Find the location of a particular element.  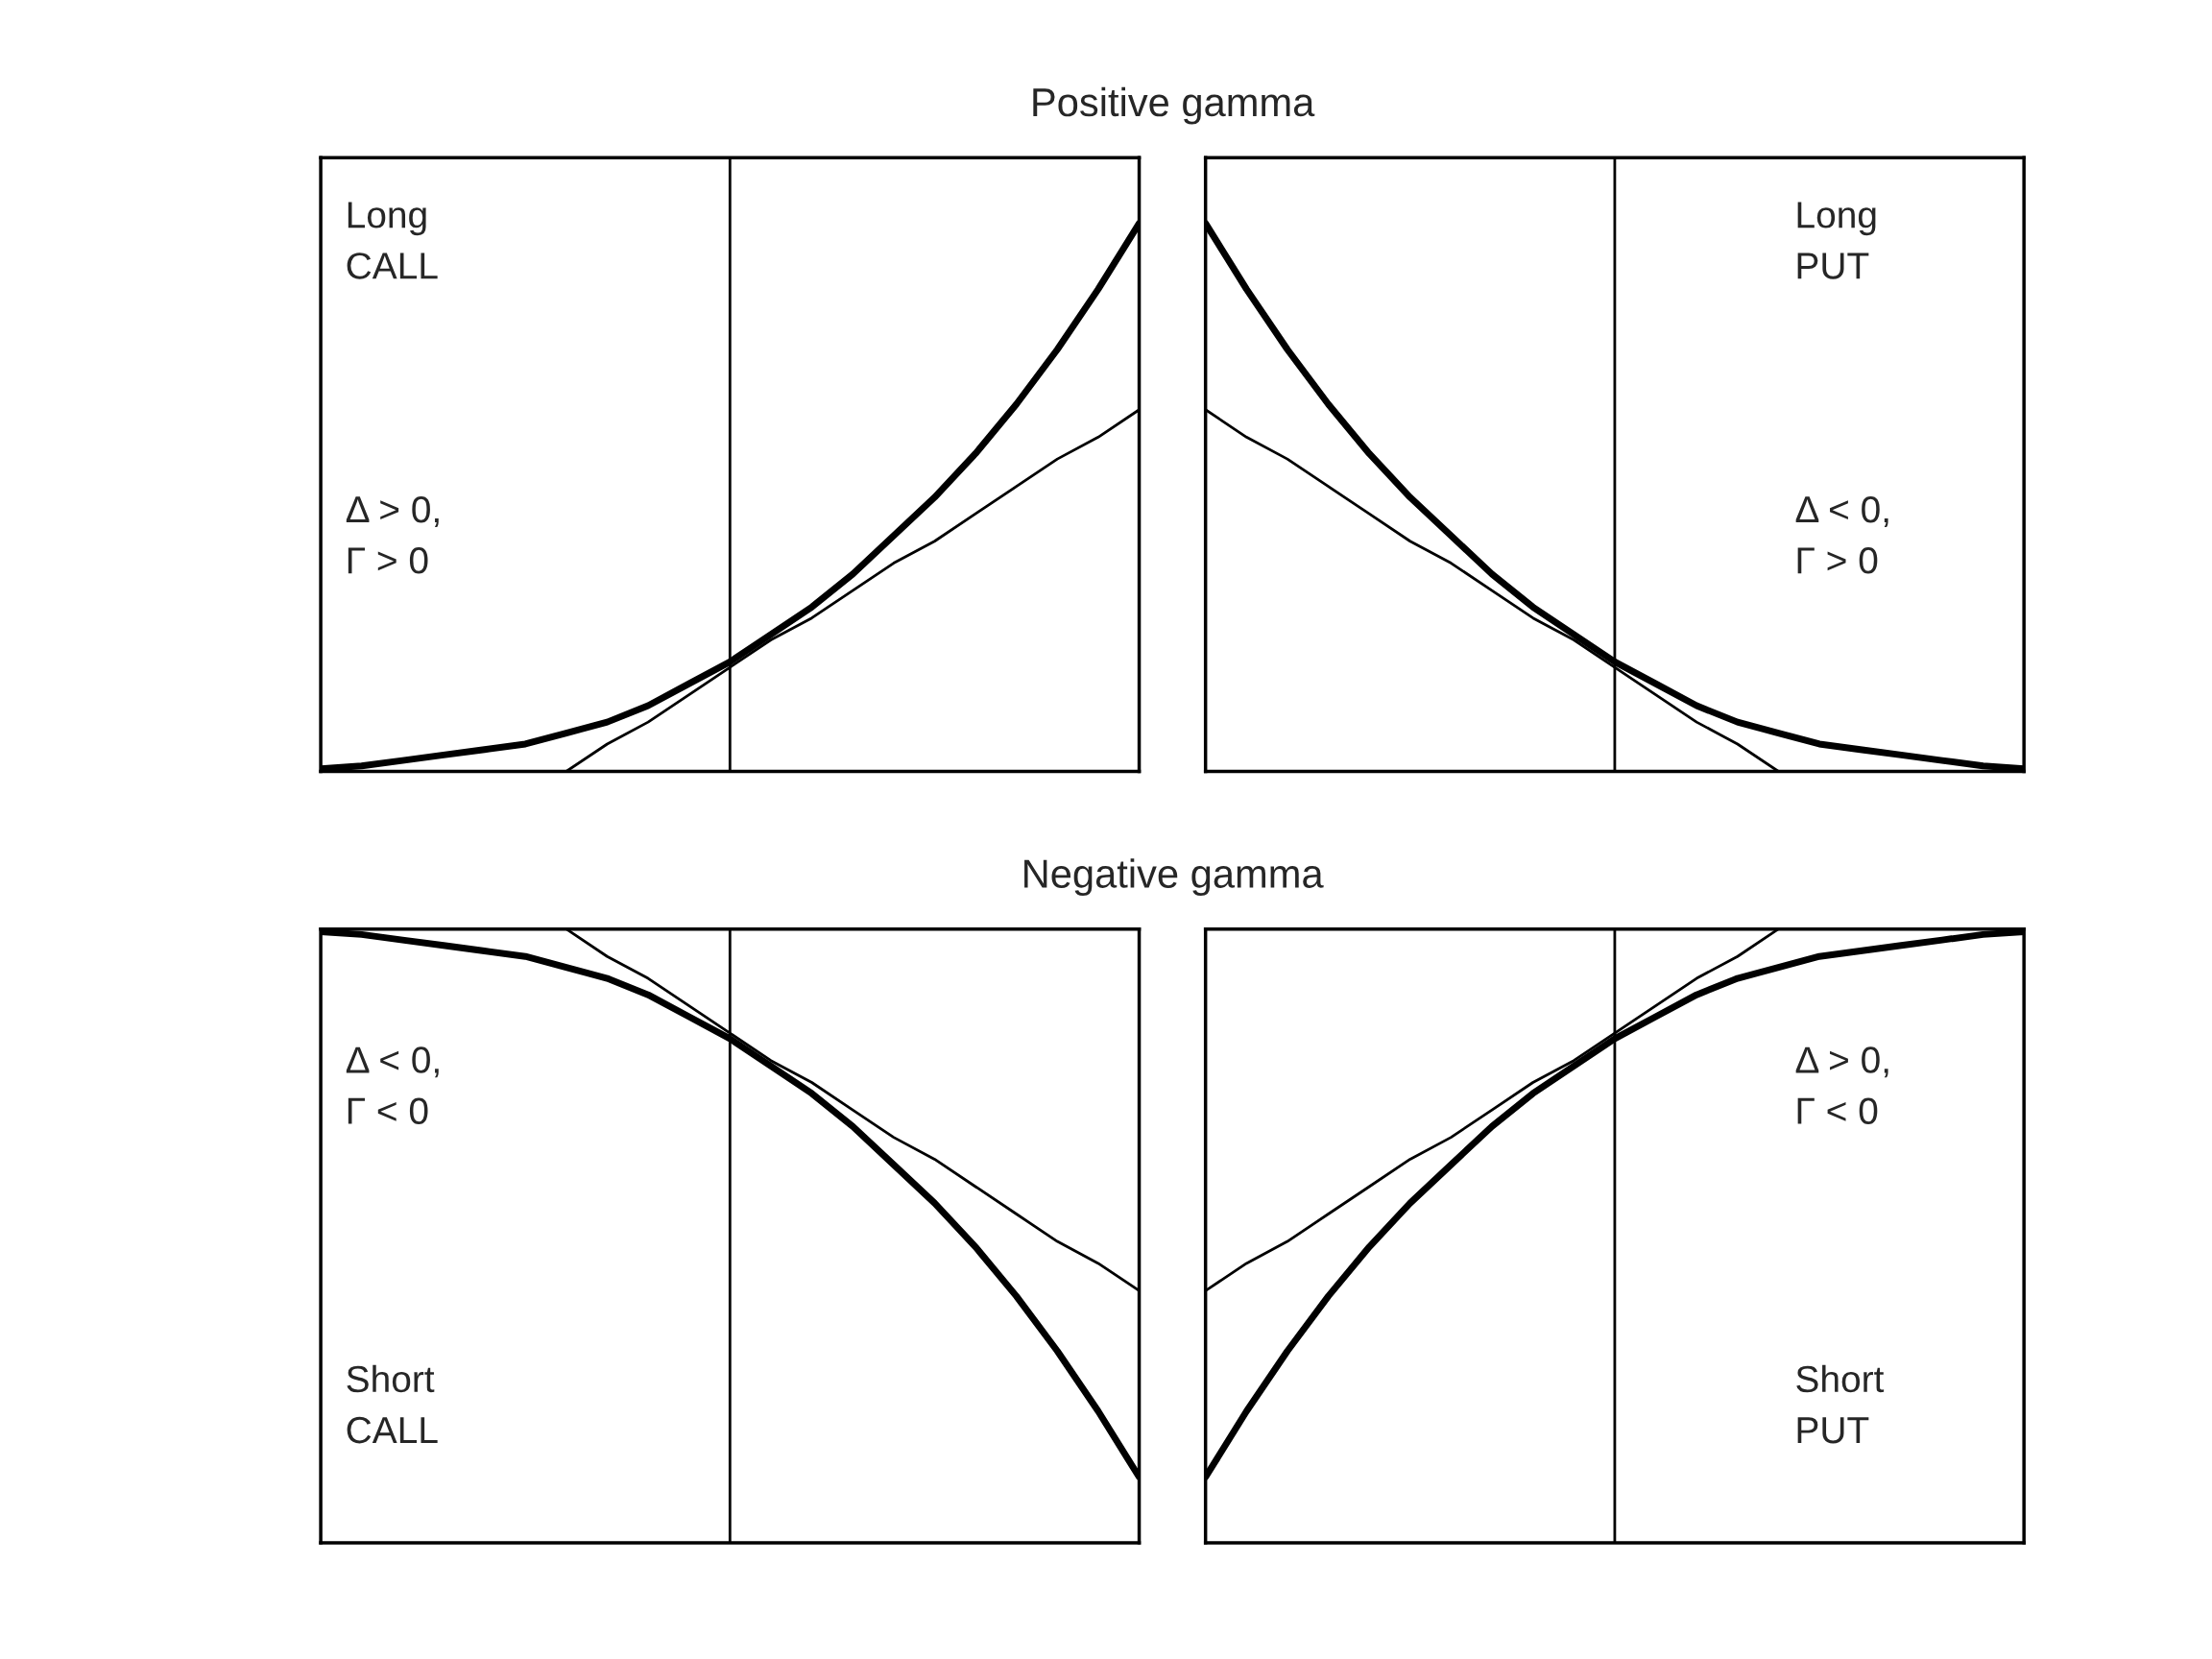

annotation: Δ < 0, Γ > 0 is located at coordinates (1841, 534).